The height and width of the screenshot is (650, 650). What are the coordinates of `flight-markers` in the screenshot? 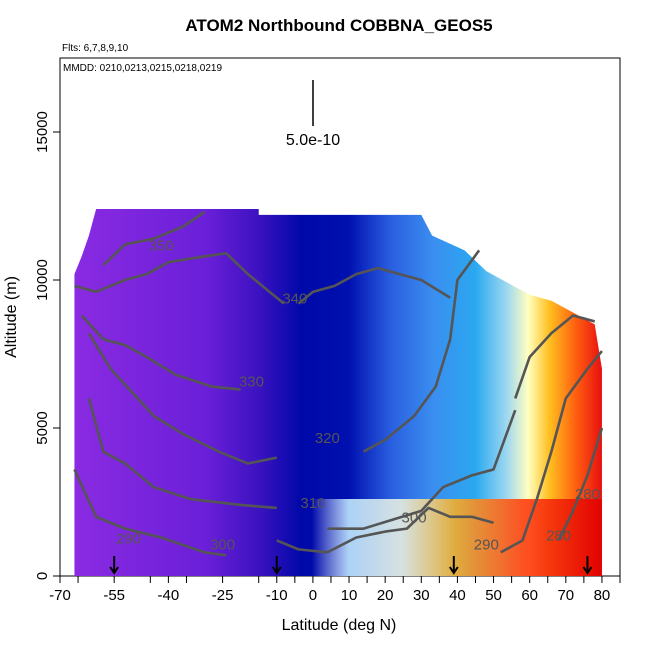 It's located at (351, 565).